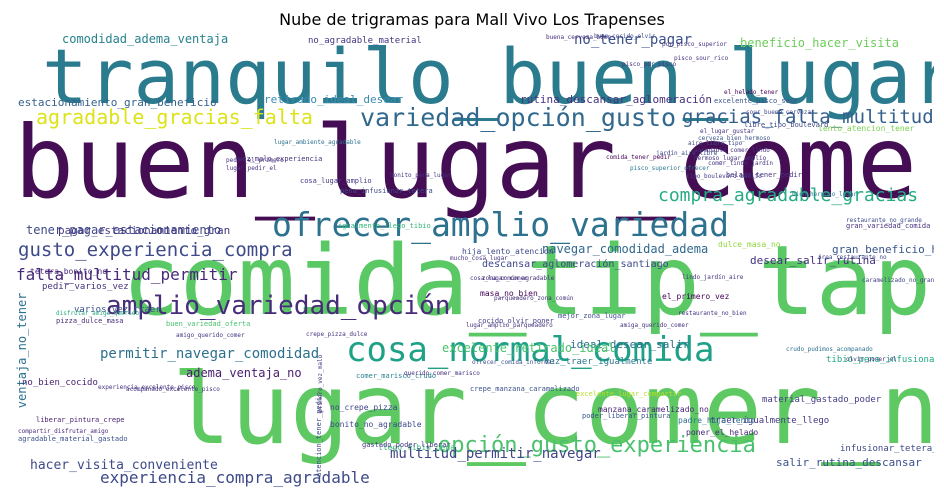 The width and height of the screenshot is (944, 504). I want to click on cloud-word: el_primero_vez, so click(696, 296).